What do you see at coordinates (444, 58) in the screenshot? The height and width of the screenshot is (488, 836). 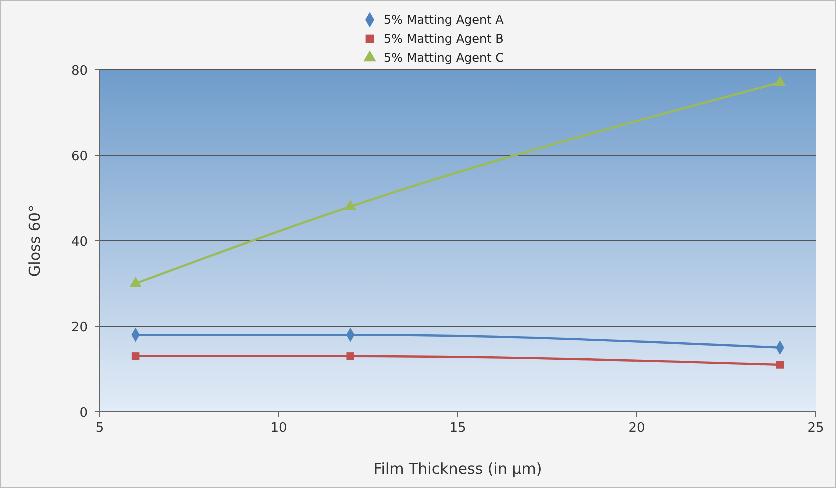 I see `legend-label: 5% Matting Agent C` at bounding box center [444, 58].